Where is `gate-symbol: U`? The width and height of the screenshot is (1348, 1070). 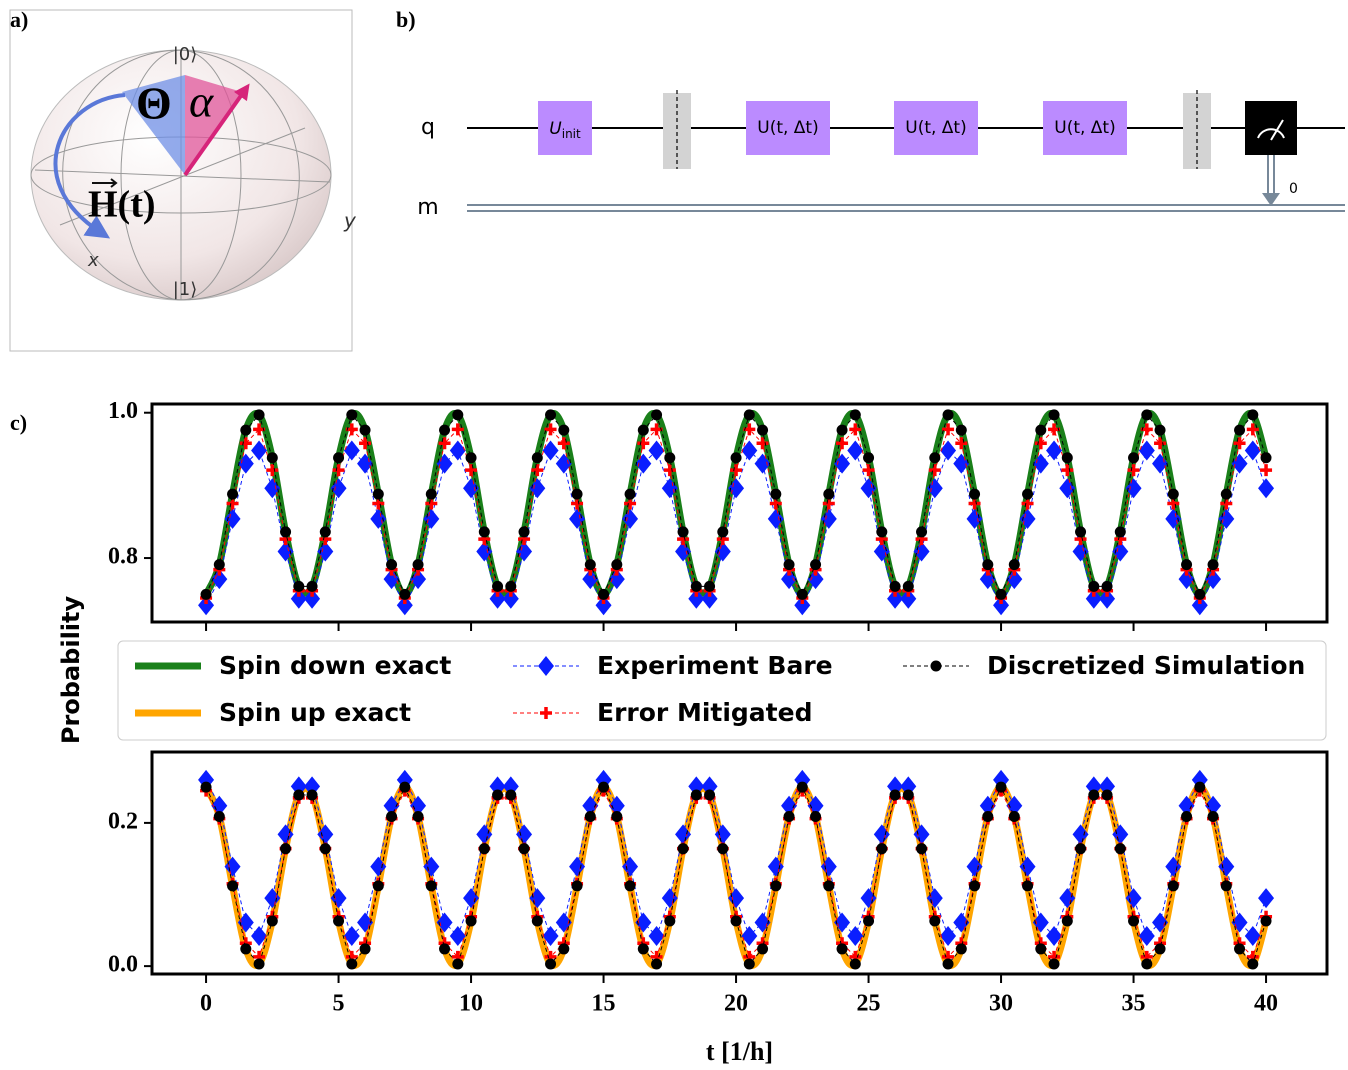 gate-symbol: U is located at coordinates (555, 129).